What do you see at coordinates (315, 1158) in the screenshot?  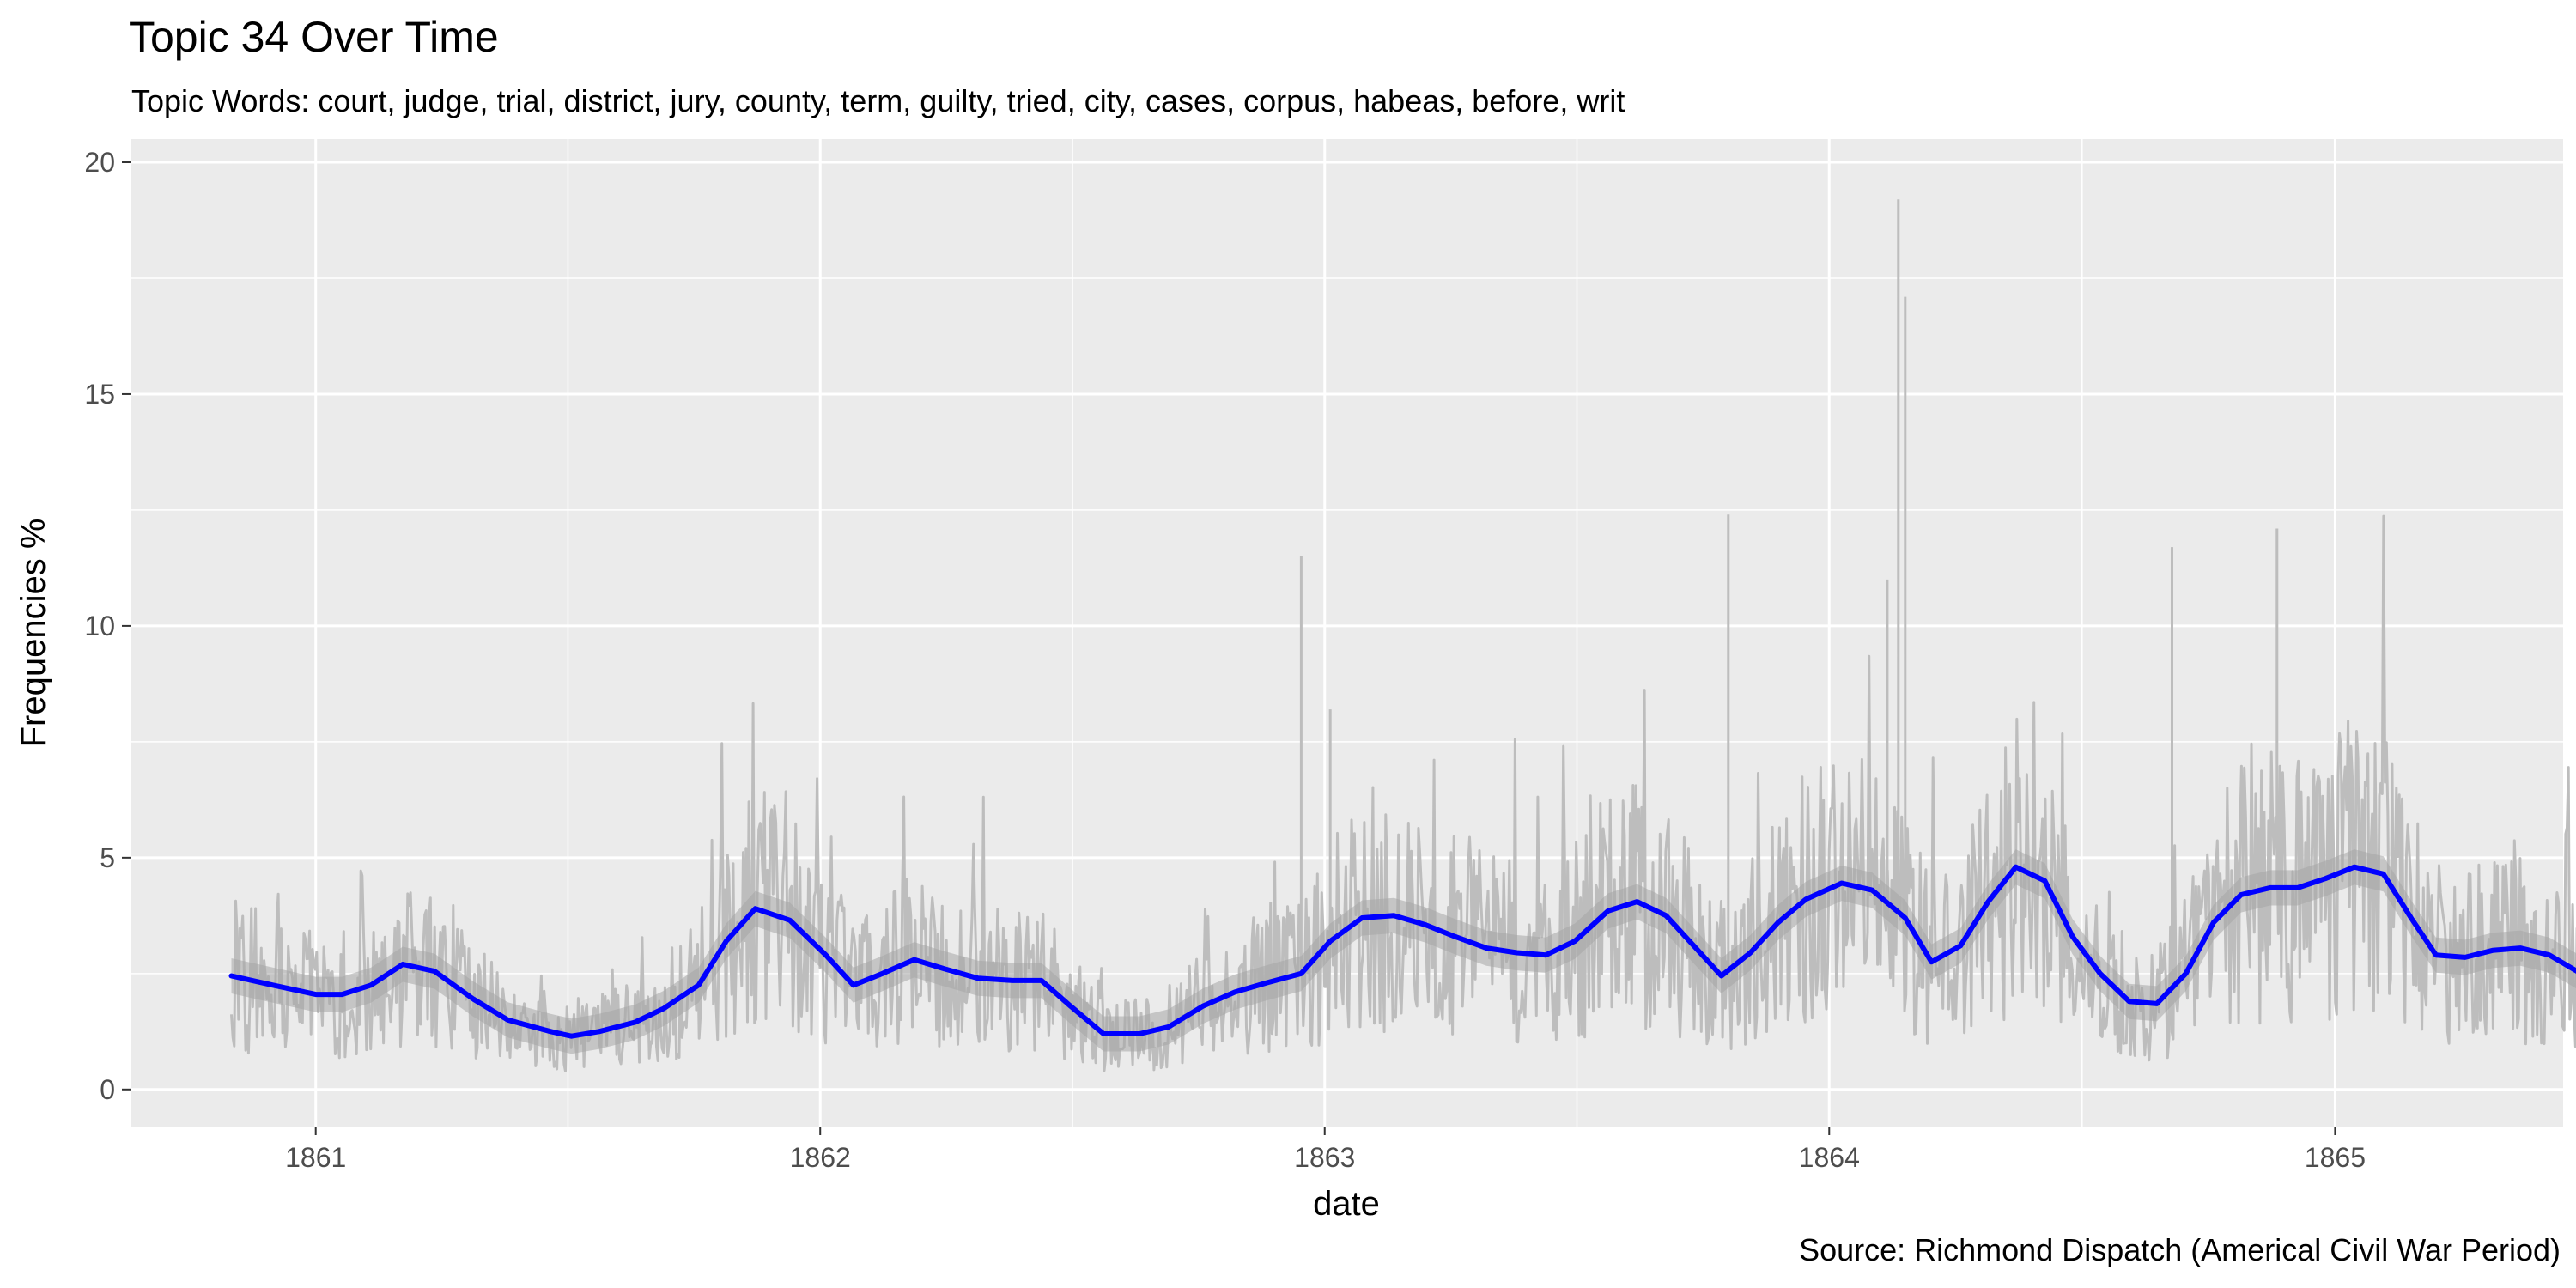 I see `x-tick-label-1861: 1861` at bounding box center [315, 1158].